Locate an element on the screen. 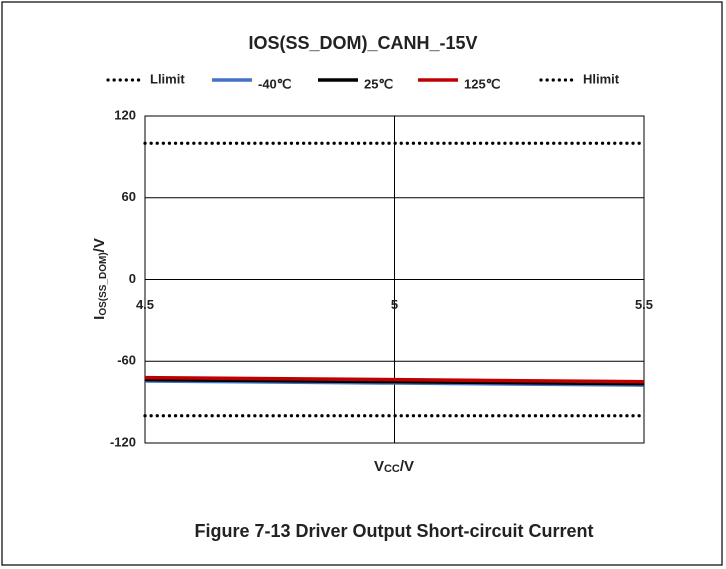 This screenshot has width=726, height=569. legend-label: Hlimit is located at coordinates (601, 78).